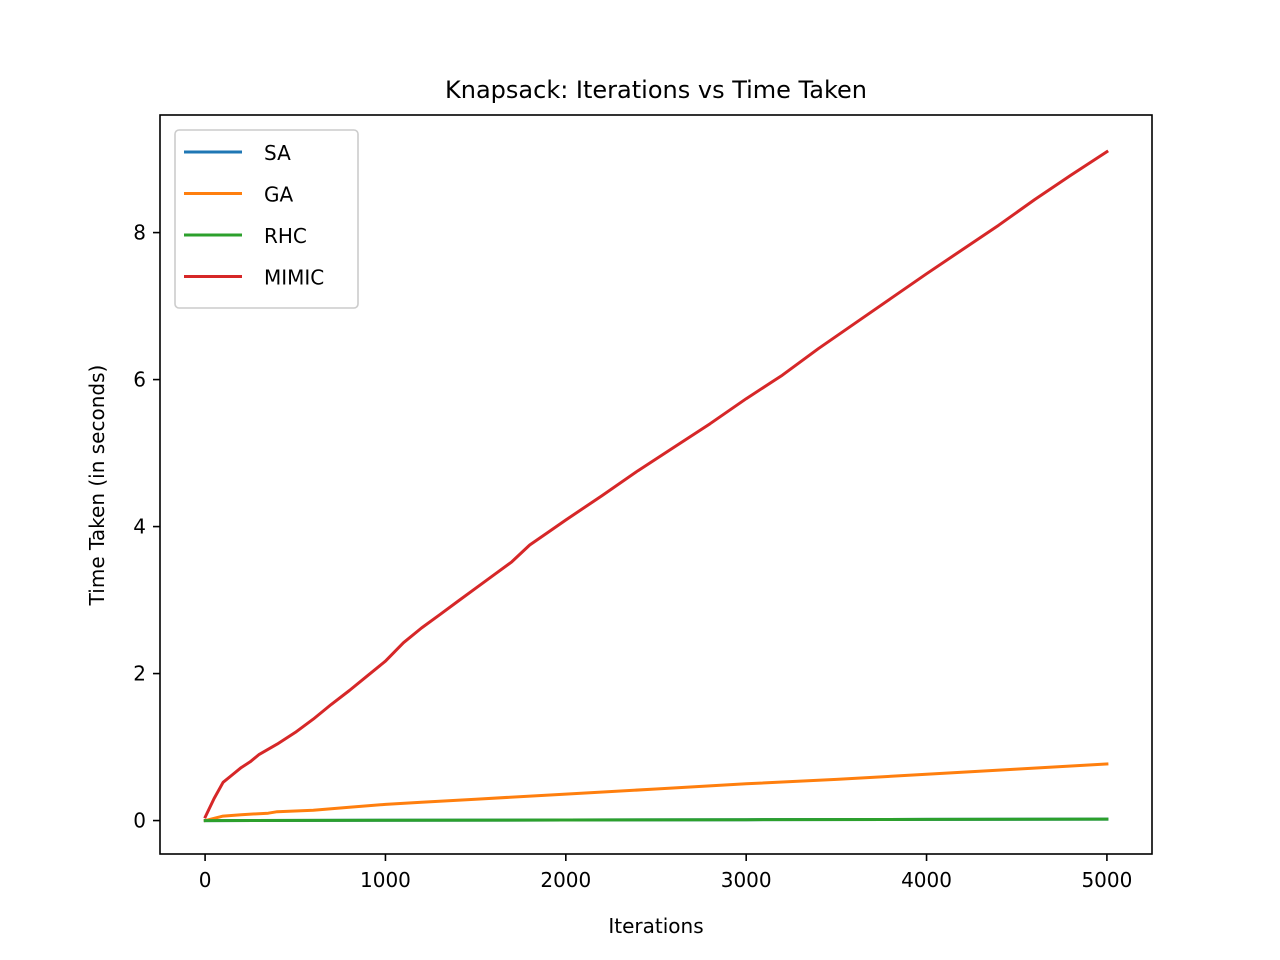 Image resolution: width=1280 pixels, height=960 pixels. What do you see at coordinates (278, 195) in the screenshot?
I see `legend-label: GA` at bounding box center [278, 195].